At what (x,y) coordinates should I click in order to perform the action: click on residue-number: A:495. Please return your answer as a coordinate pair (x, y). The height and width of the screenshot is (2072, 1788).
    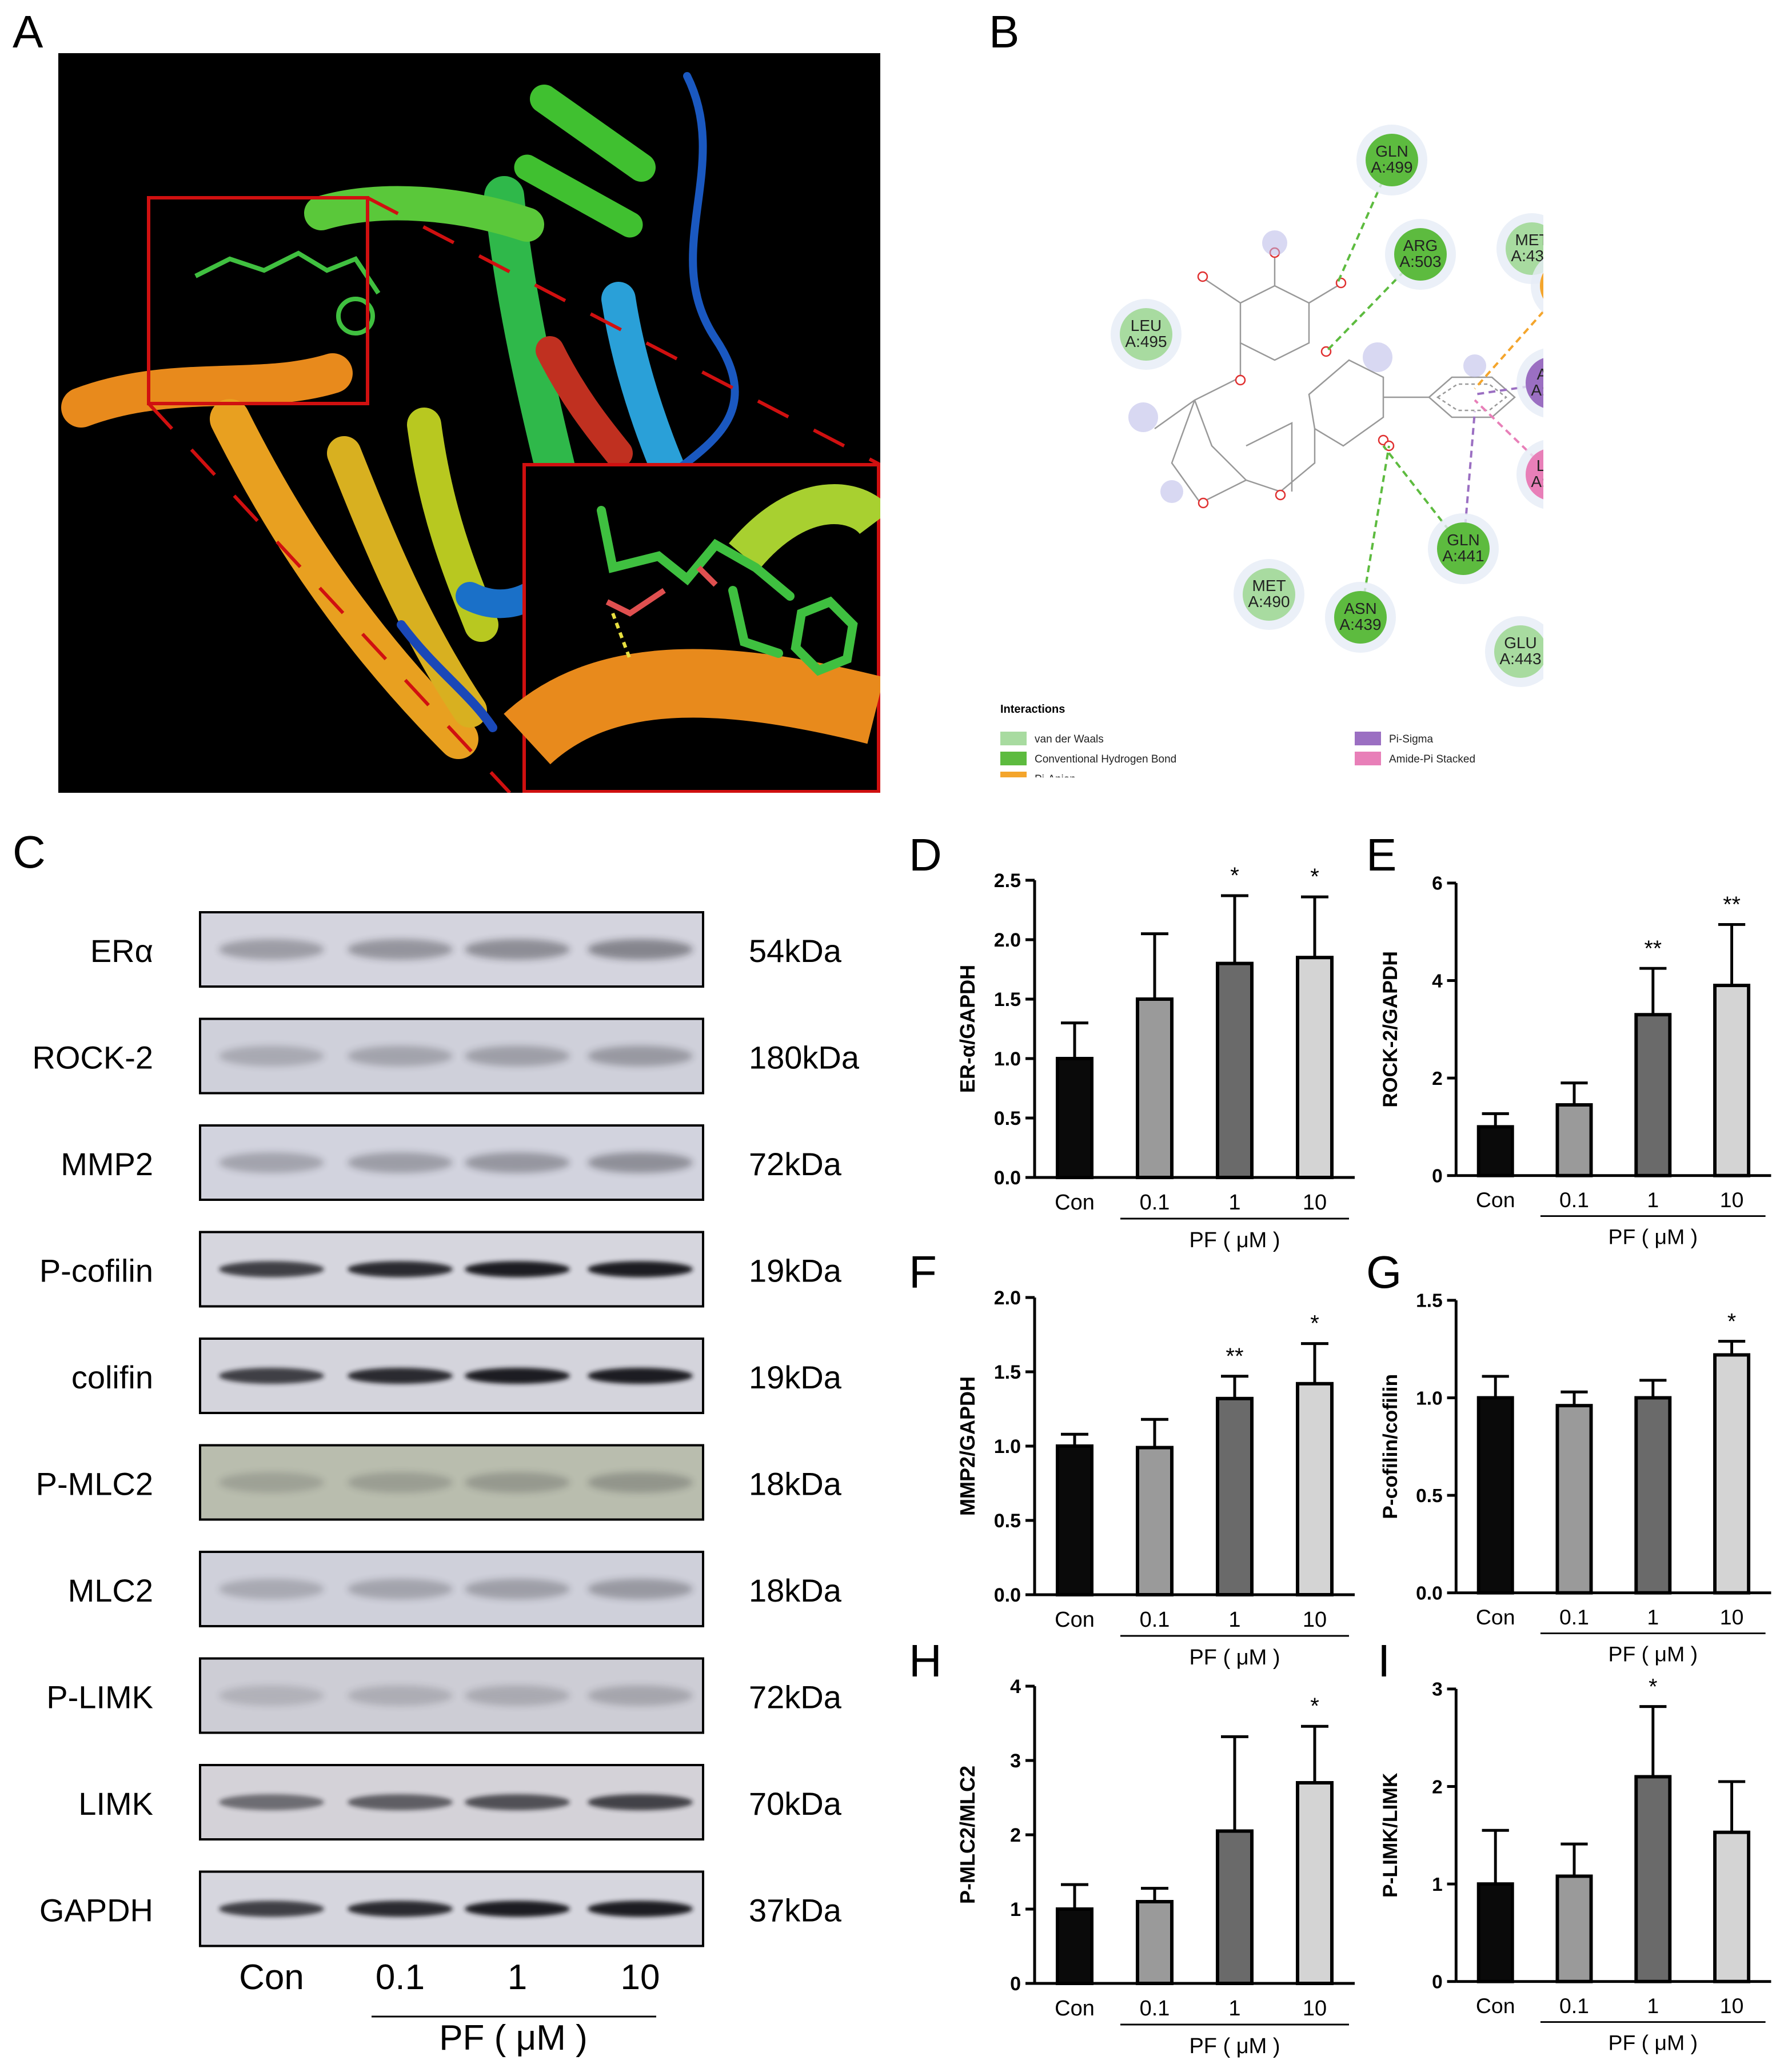
    Looking at the image, I should click on (1146, 341).